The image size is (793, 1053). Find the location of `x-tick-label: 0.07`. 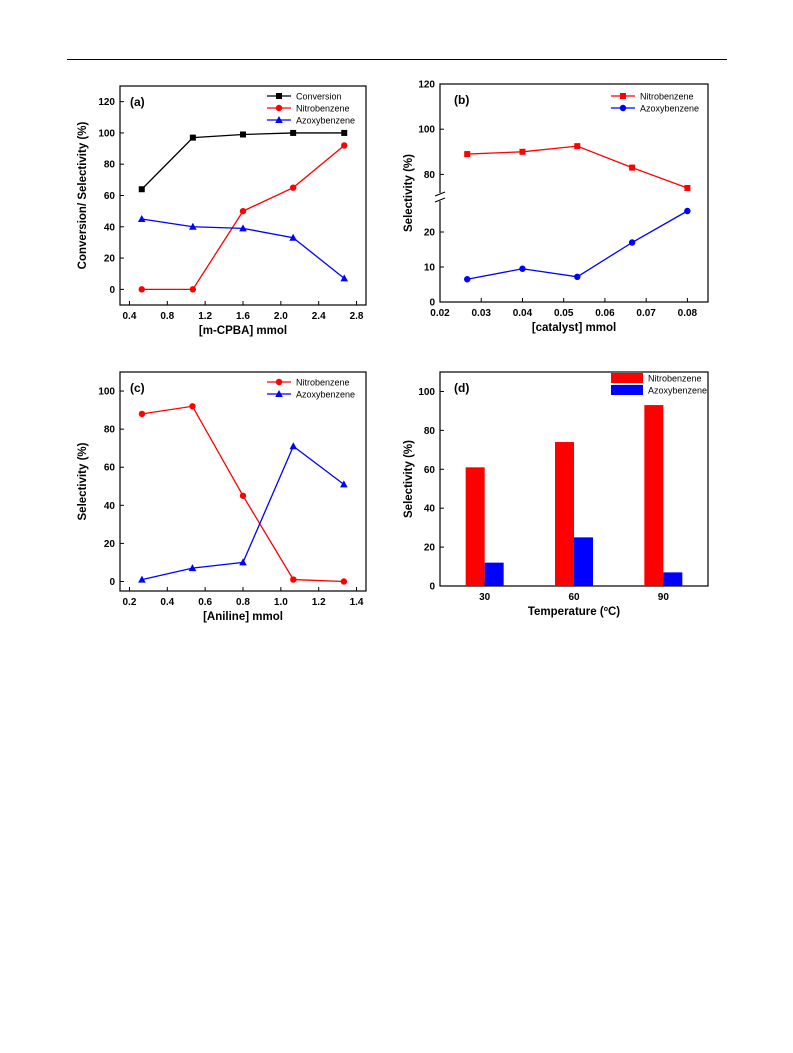

x-tick-label: 0.07 is located at coordinates (646, 313).